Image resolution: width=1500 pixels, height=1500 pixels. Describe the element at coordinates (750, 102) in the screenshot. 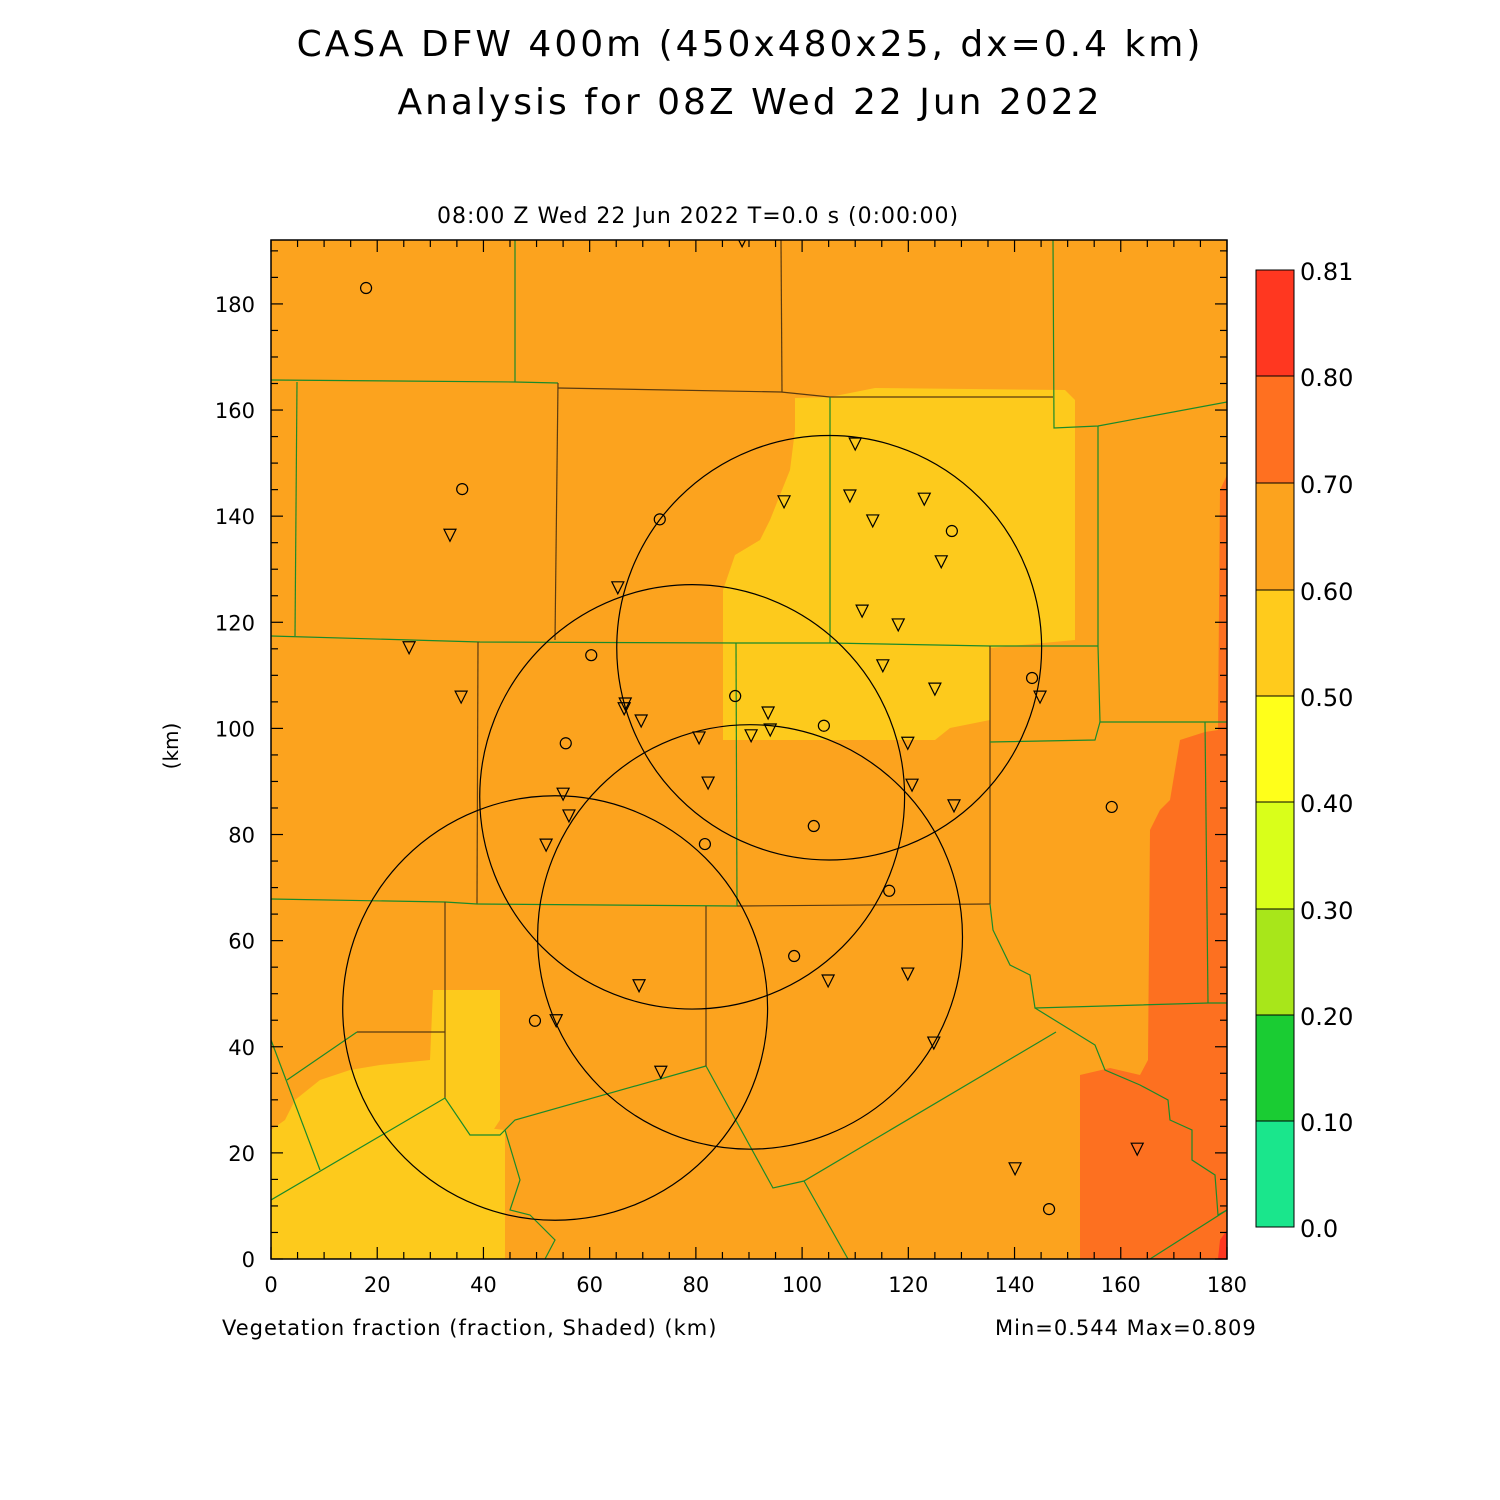

I see `plot-subtitle-analysis-time: Analysis for 08Z Wed 22 Jun 2022` at that location.